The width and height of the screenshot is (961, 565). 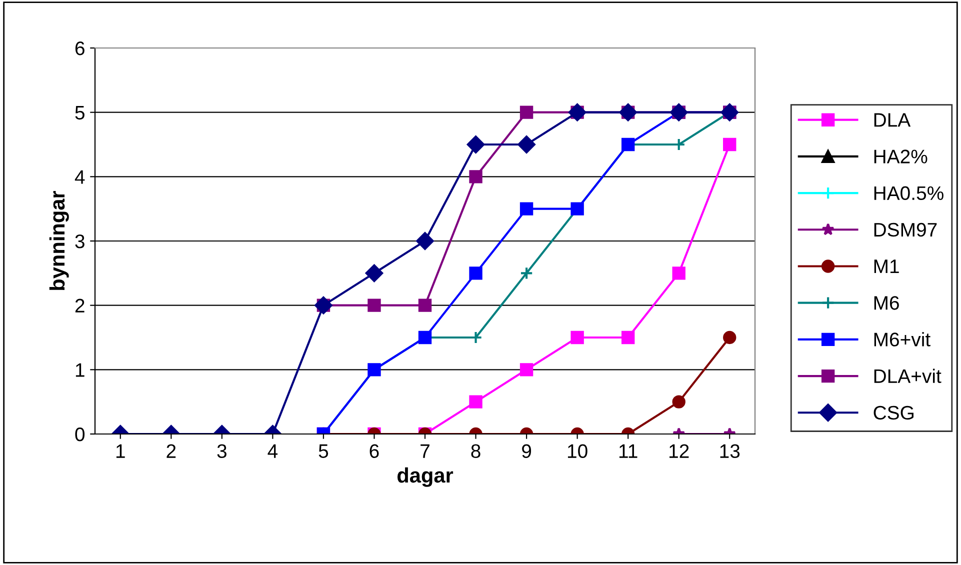 What do you see at coordinates (79, 177) in the screenshot?
I see `y-tick-label: 4` at bounding box center [79, 177].